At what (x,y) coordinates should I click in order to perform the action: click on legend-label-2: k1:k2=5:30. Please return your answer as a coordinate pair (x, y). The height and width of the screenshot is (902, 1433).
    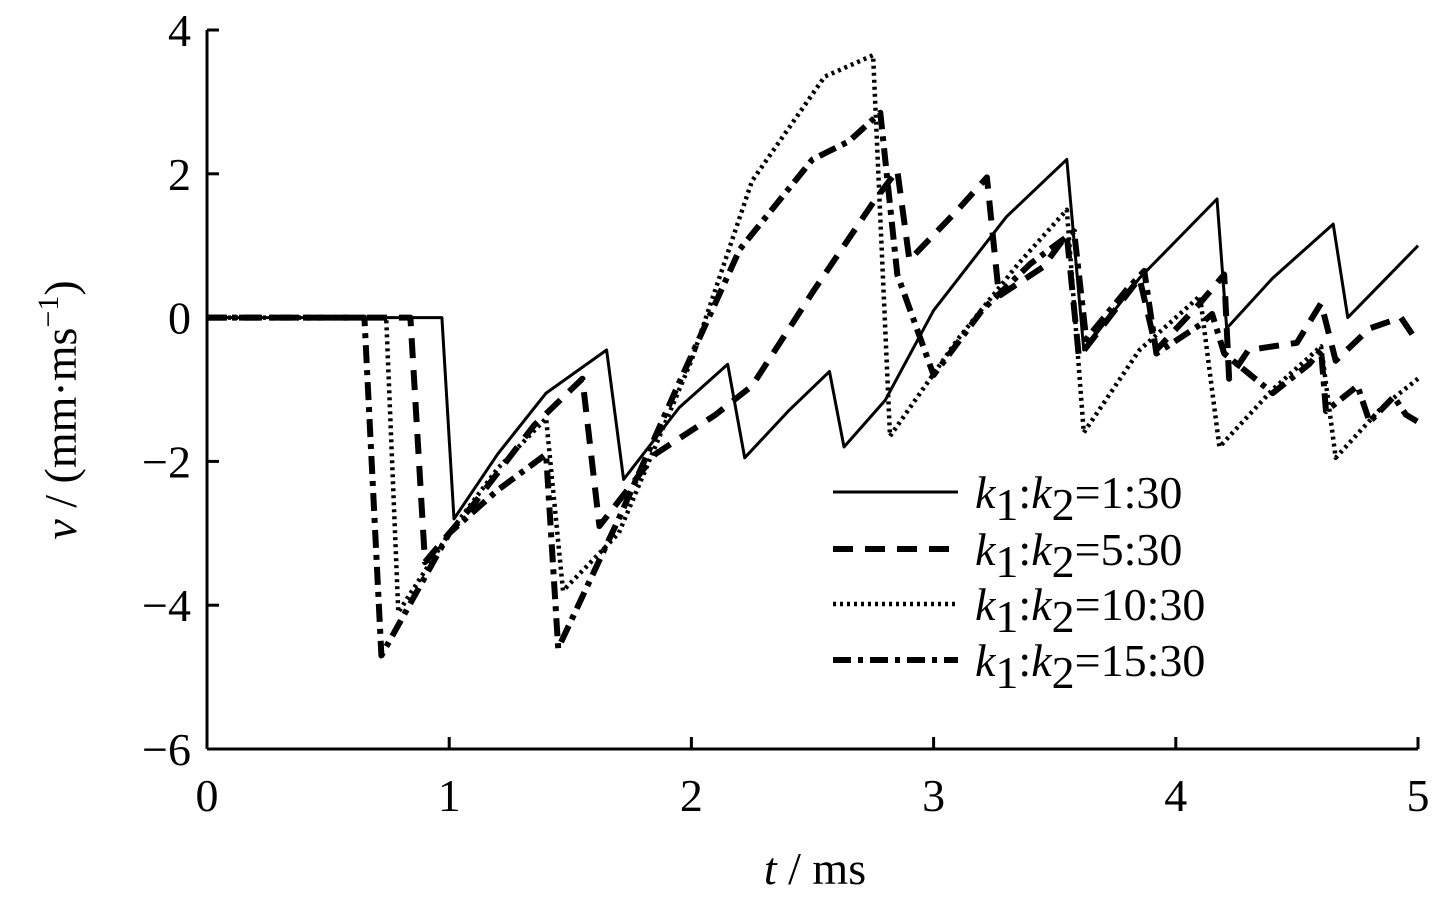
    Looking at the image, I should click on (1078, 555).